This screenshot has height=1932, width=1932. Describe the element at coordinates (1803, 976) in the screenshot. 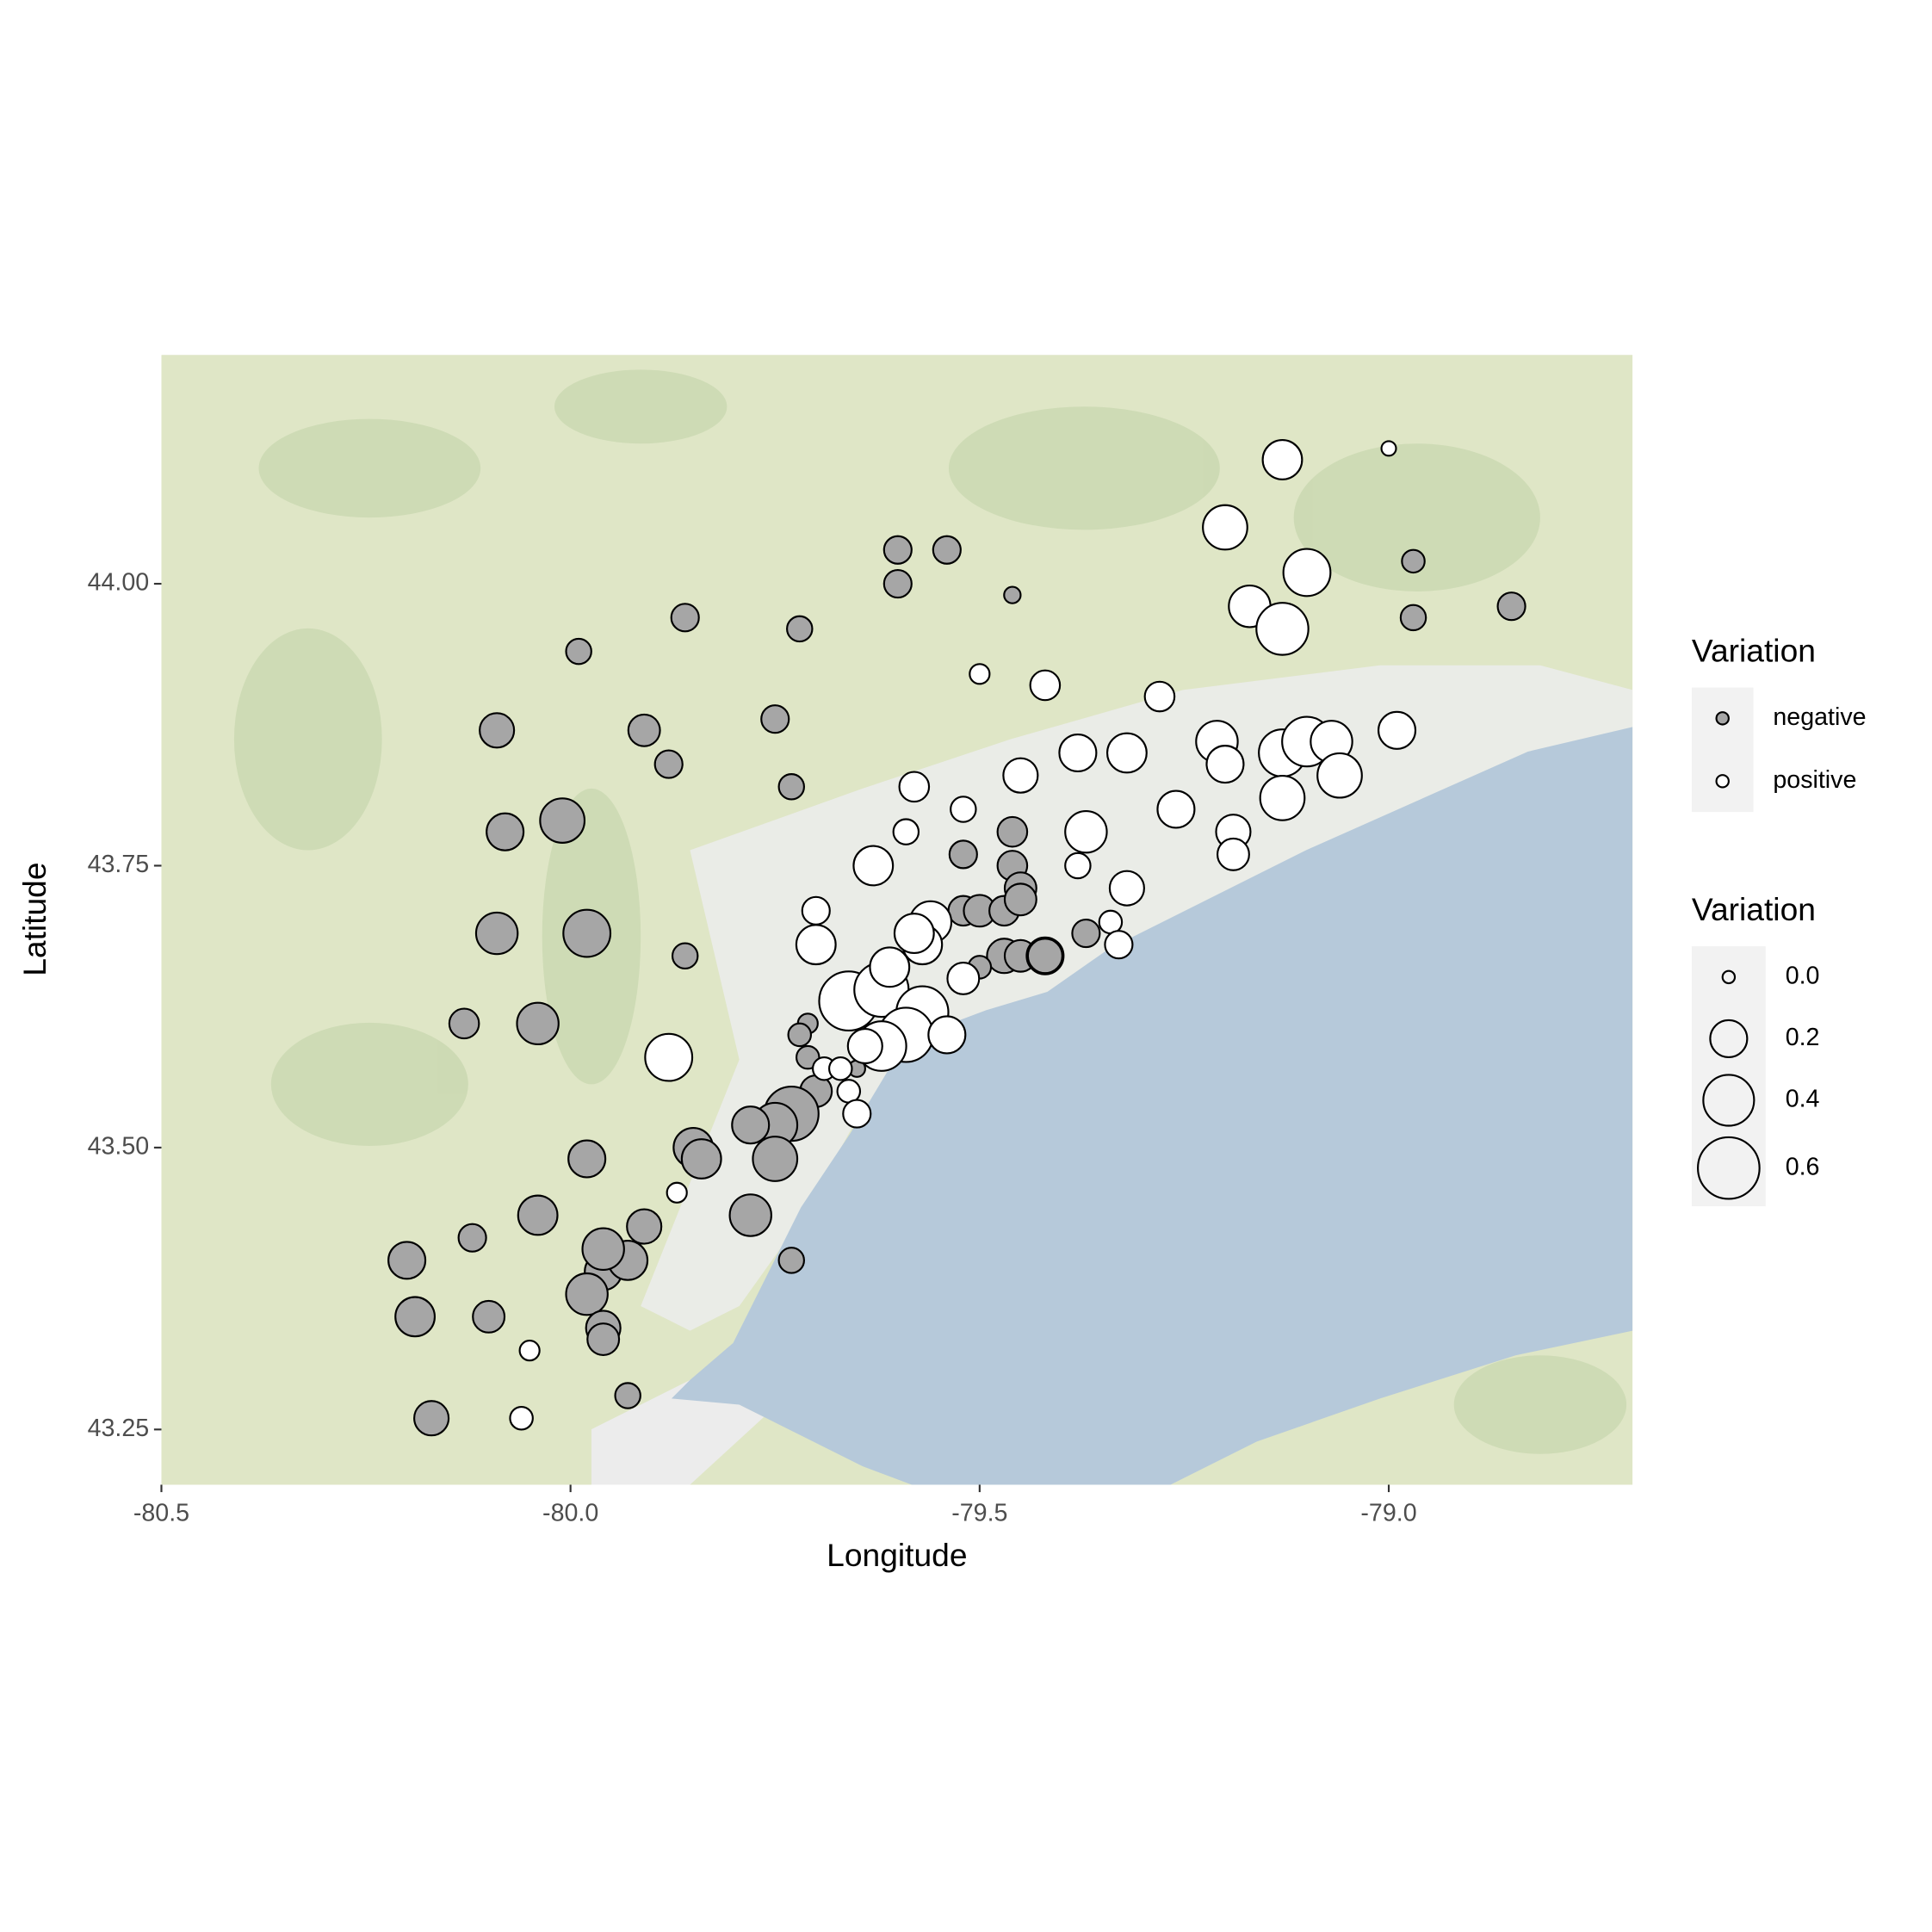

I see `legend-label: 0.0` at that location.